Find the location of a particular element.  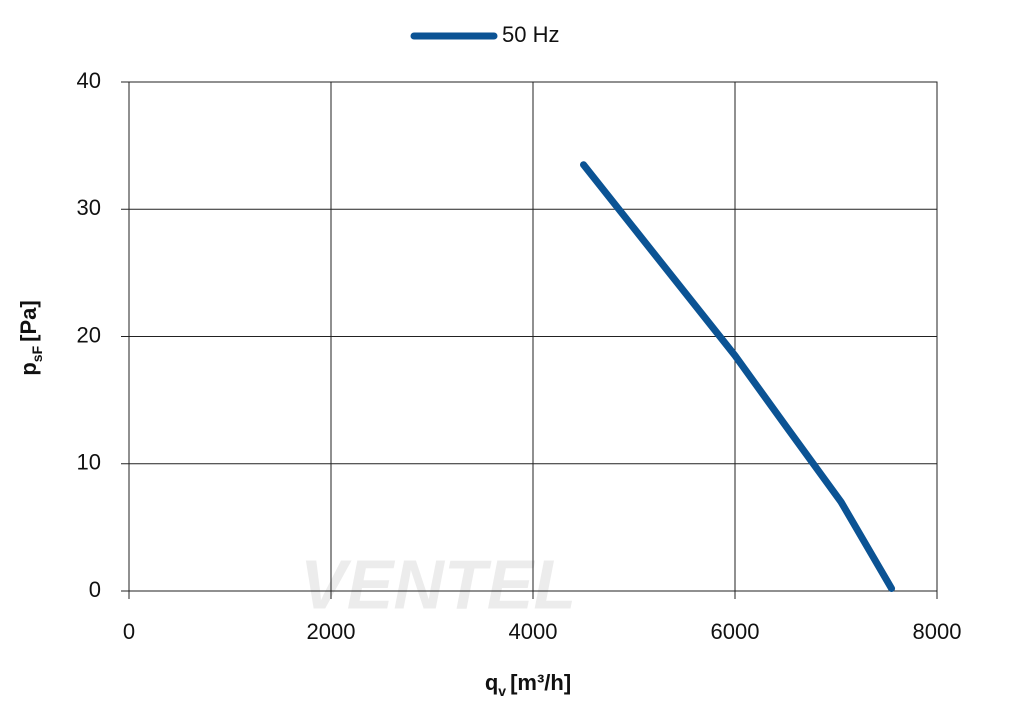

x-axis-title-unit: [m³/h] is located at coordinates (540, 682).